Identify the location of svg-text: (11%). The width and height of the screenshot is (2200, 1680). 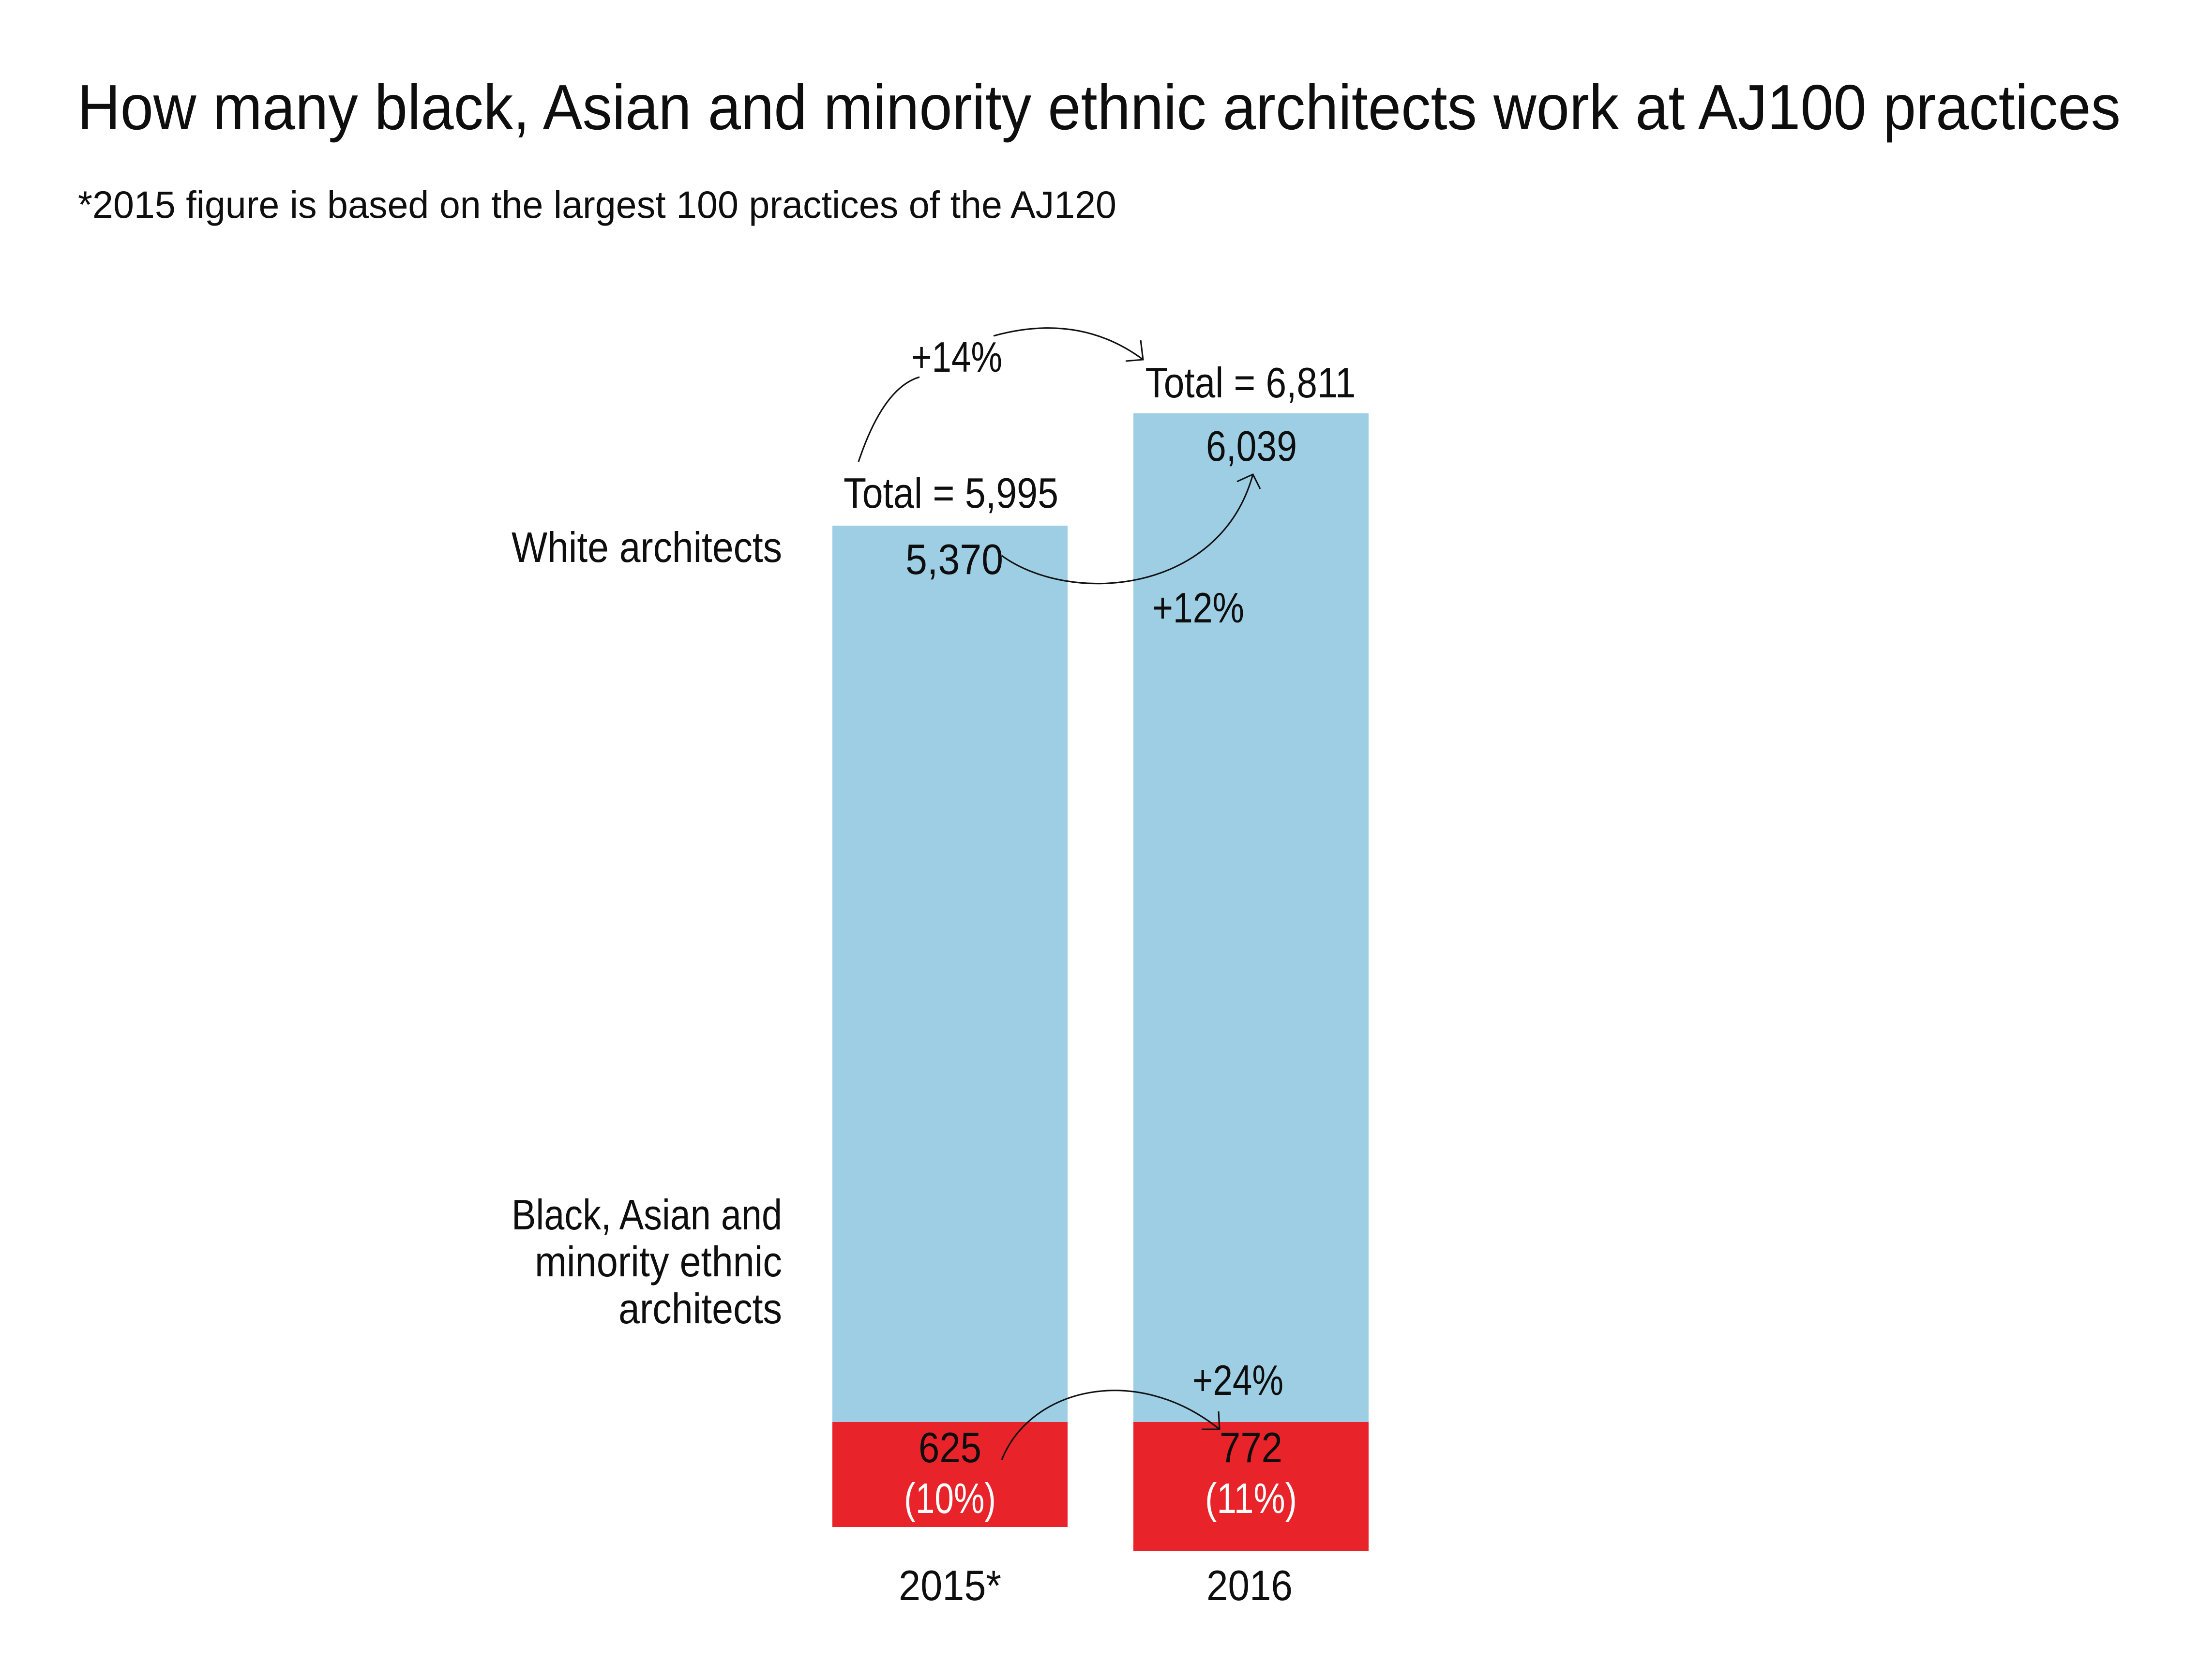
(1251, 1498).